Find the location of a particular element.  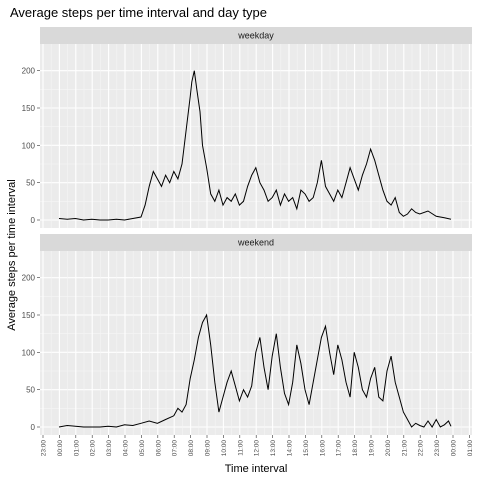

y-axis-label: Average steps per time interval is located at coordinates (12, 254).